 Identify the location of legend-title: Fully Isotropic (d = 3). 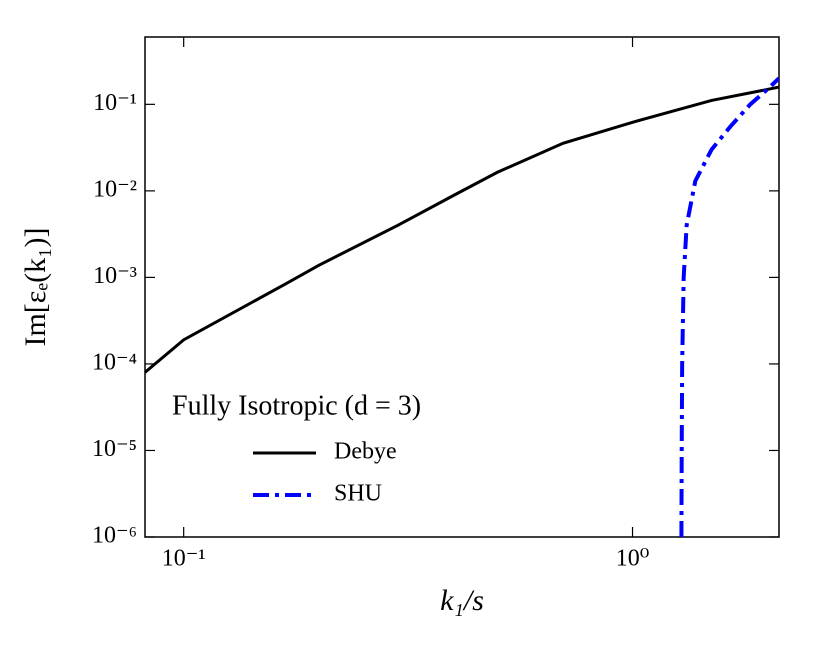
(296, 405).